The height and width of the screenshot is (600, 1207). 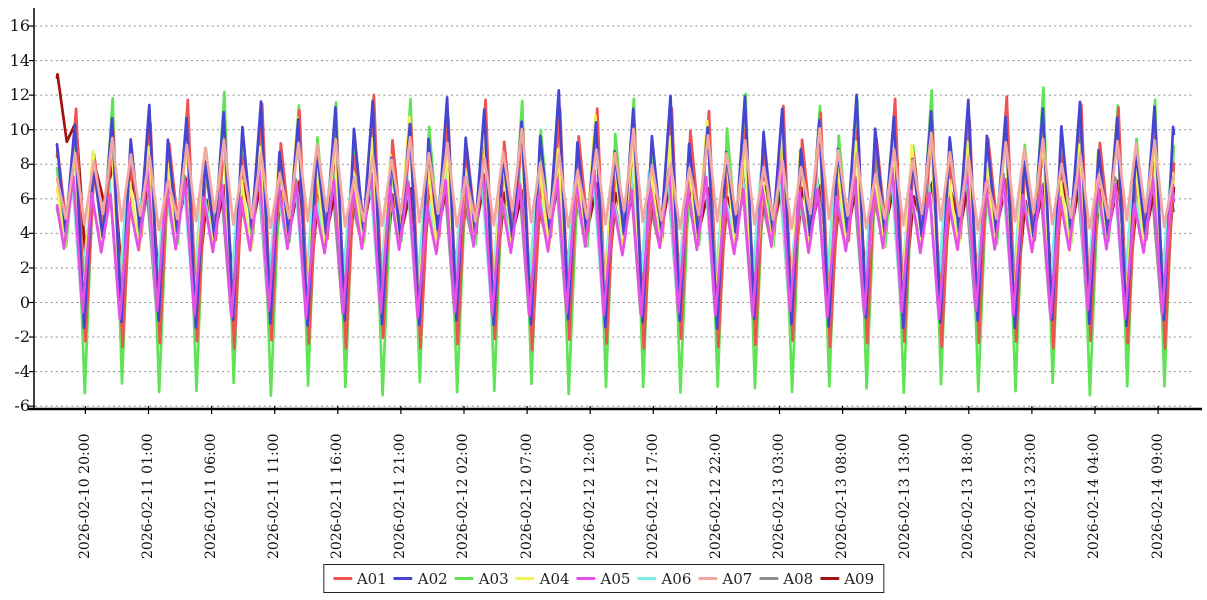 What do you see at coordinates (22, 337) in the screenshot?
I see `y-tick-label: -2` at bounding box center [22, 337].